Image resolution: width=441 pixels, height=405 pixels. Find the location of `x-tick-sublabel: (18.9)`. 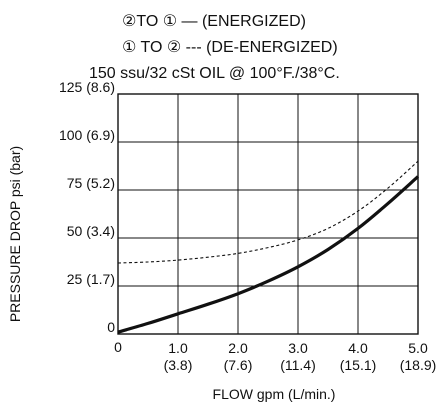

x-tick-sublabel: (18.9) is located at coordinates (418, 365).